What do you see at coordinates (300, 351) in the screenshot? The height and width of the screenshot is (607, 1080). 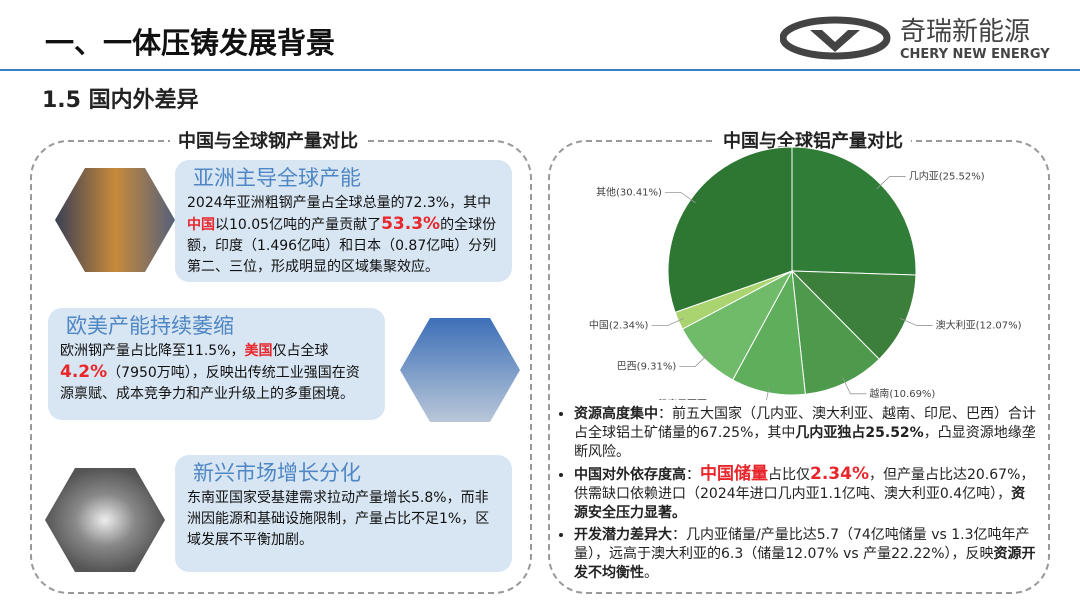 I see `text: 仅占全球` at bounding box center [300, 351].